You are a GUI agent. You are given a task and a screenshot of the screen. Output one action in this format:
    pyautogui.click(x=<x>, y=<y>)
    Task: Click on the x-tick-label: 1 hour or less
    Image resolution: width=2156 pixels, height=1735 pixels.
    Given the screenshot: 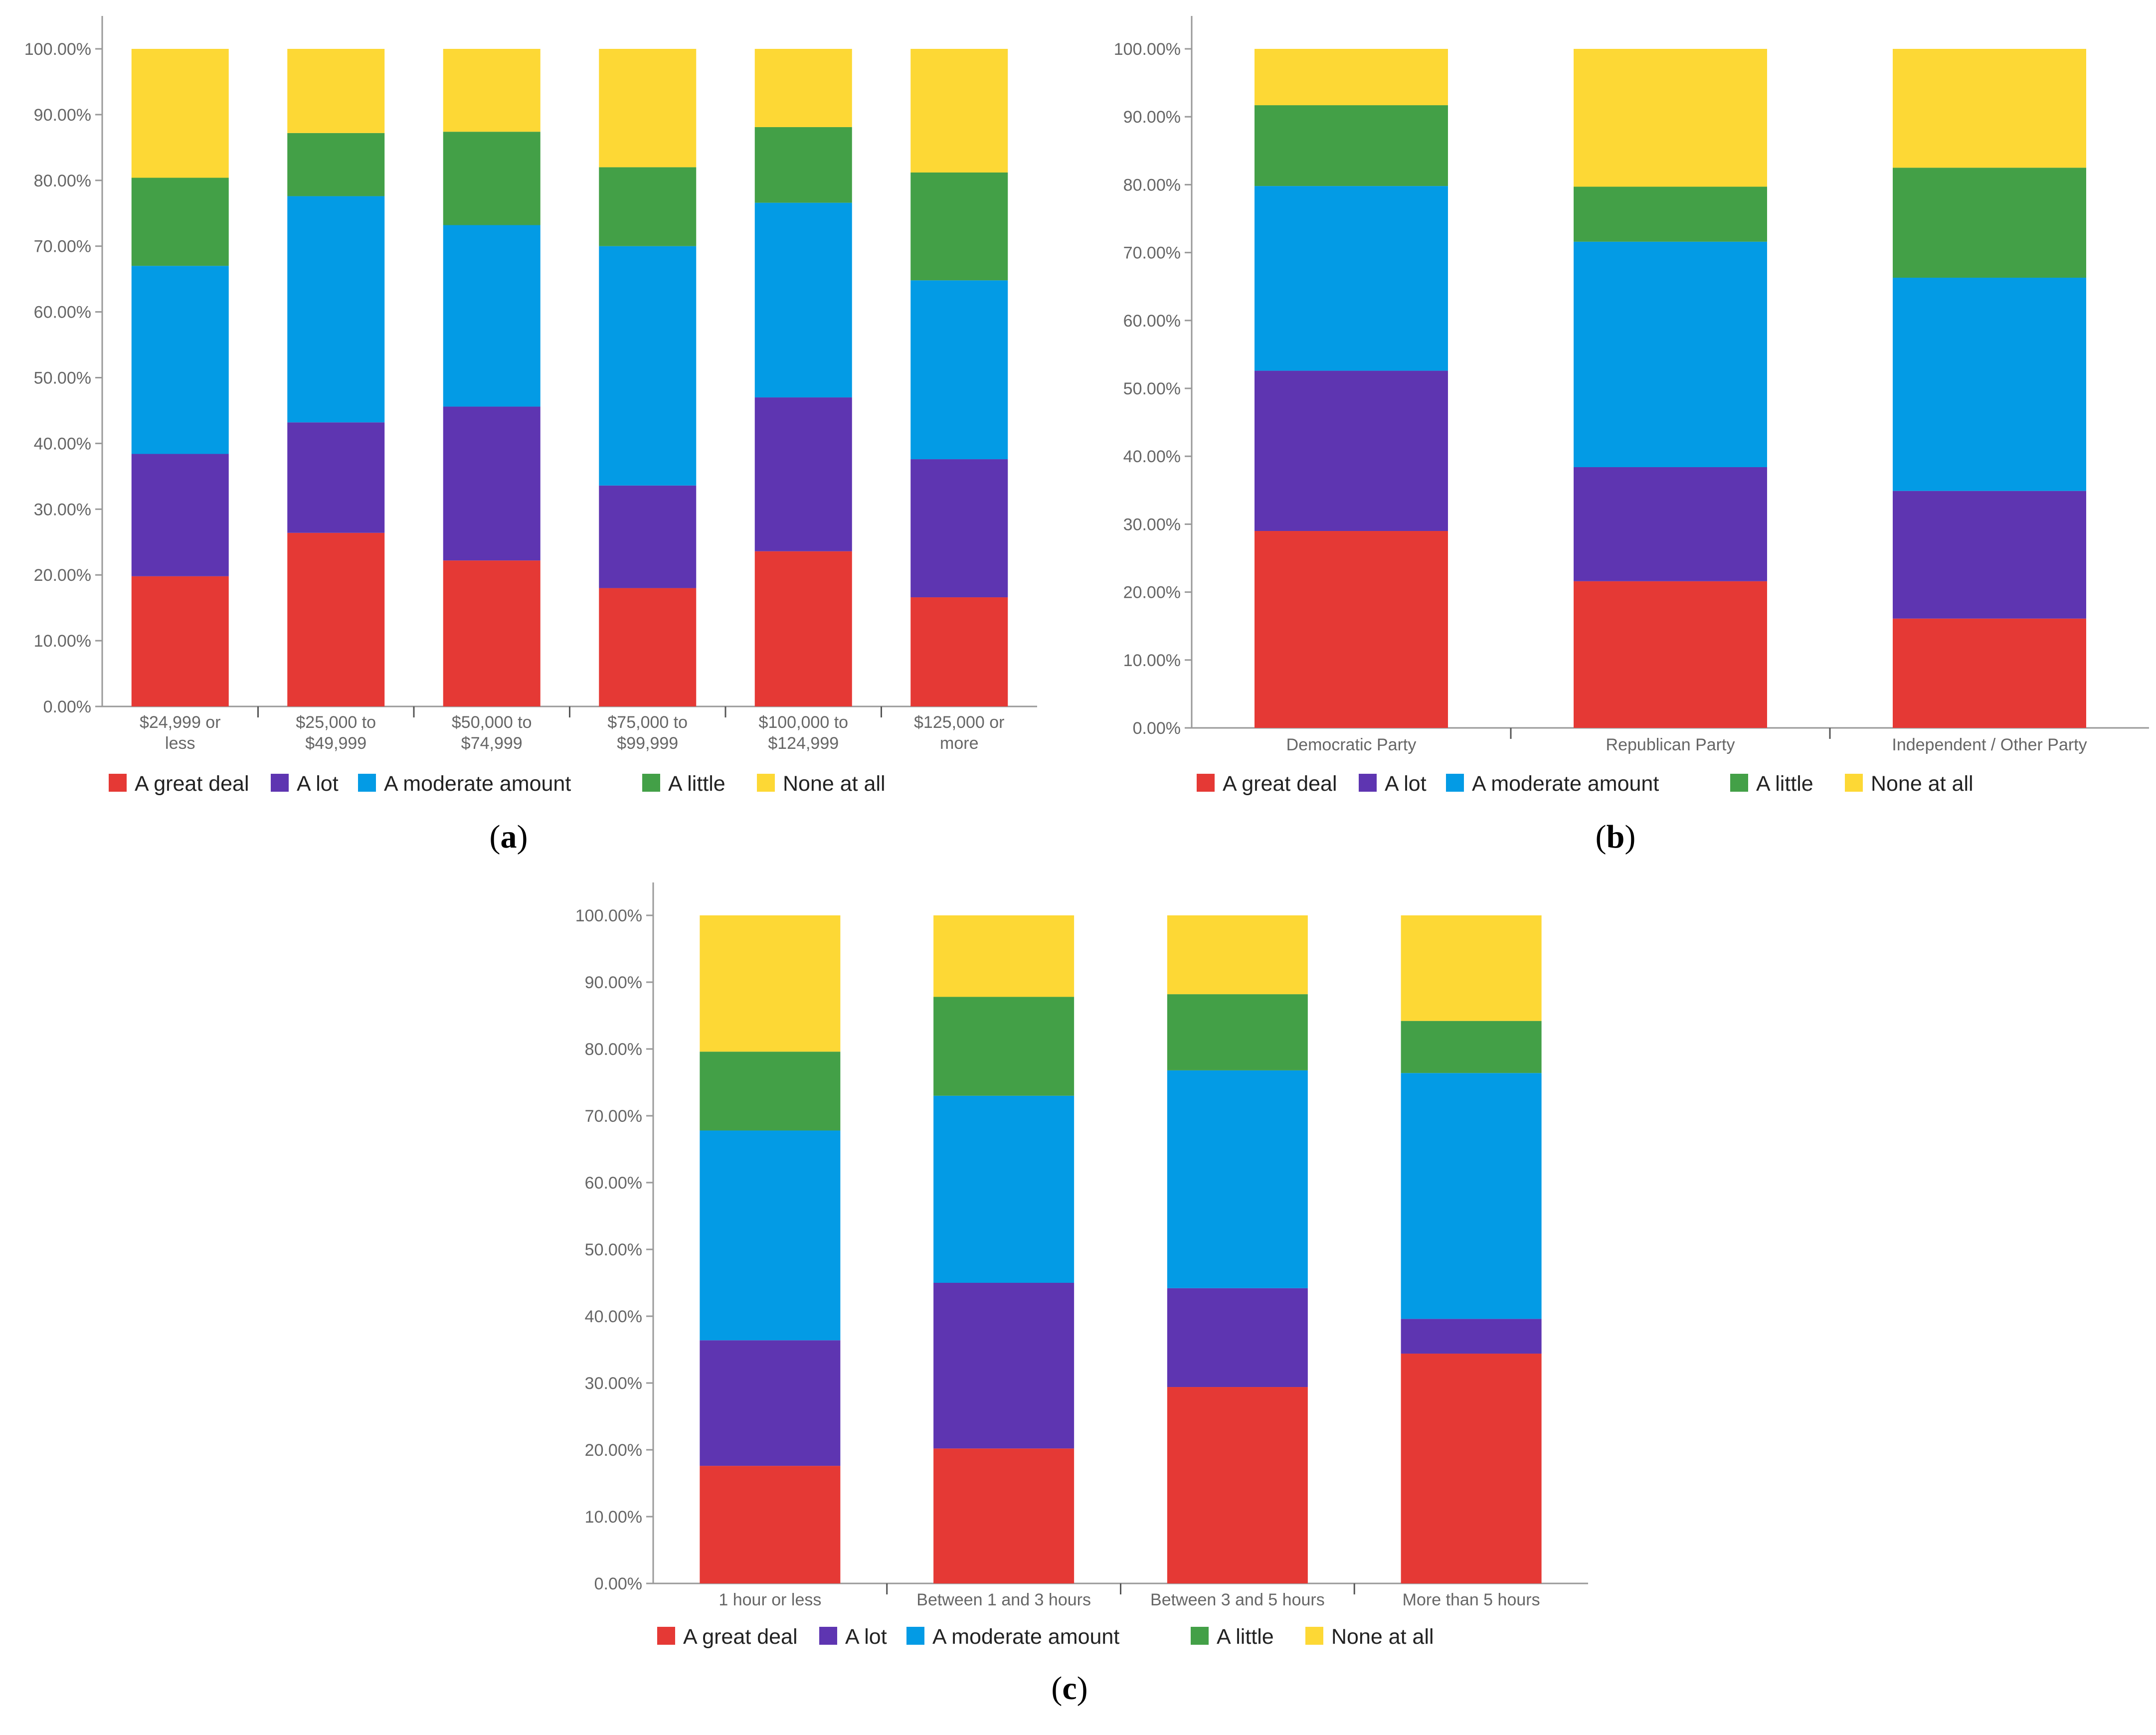 What is the action you would take?
    pyautogui.click(x=770, y=1599)
    